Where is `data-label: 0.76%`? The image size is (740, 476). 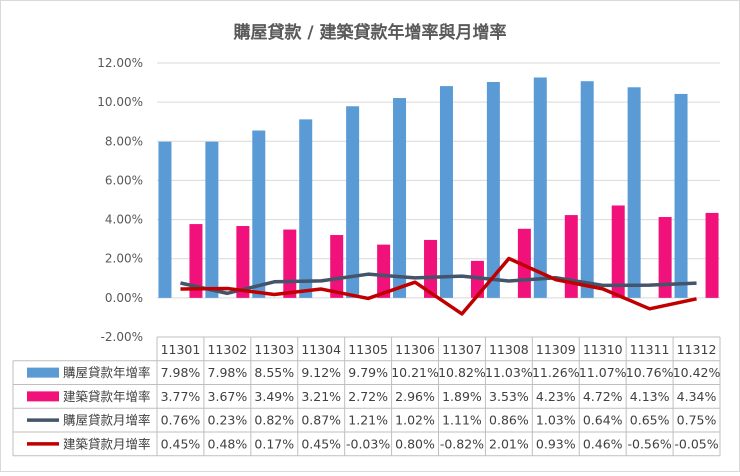
data-label: 0.76% is located at coordinates (181, 420).